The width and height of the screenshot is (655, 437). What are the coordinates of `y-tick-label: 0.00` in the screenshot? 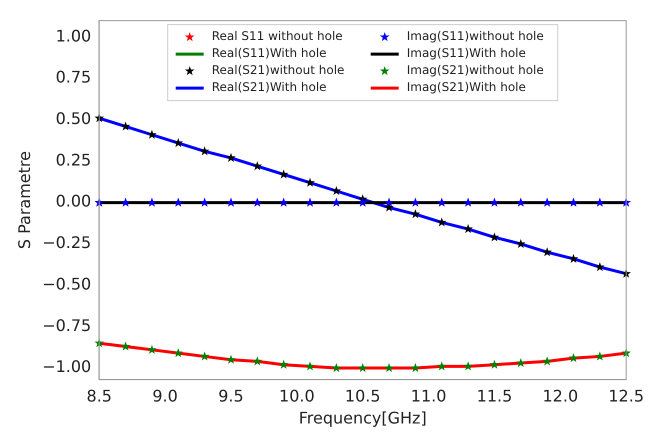 It's located at (74, 201).